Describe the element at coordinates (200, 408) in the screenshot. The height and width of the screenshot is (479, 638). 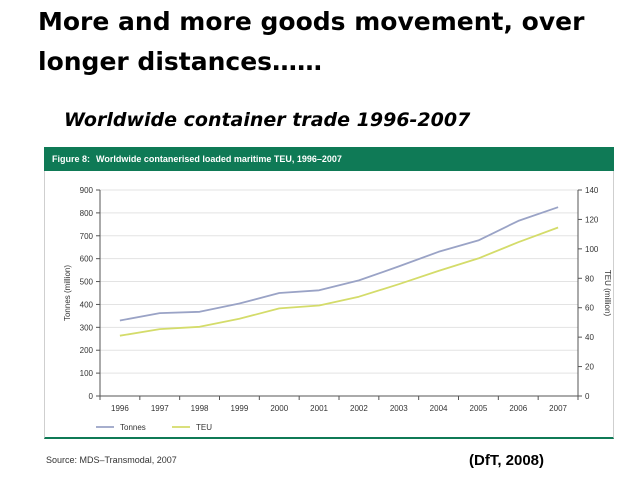
I see `x-tick-label: 1998` at that location.